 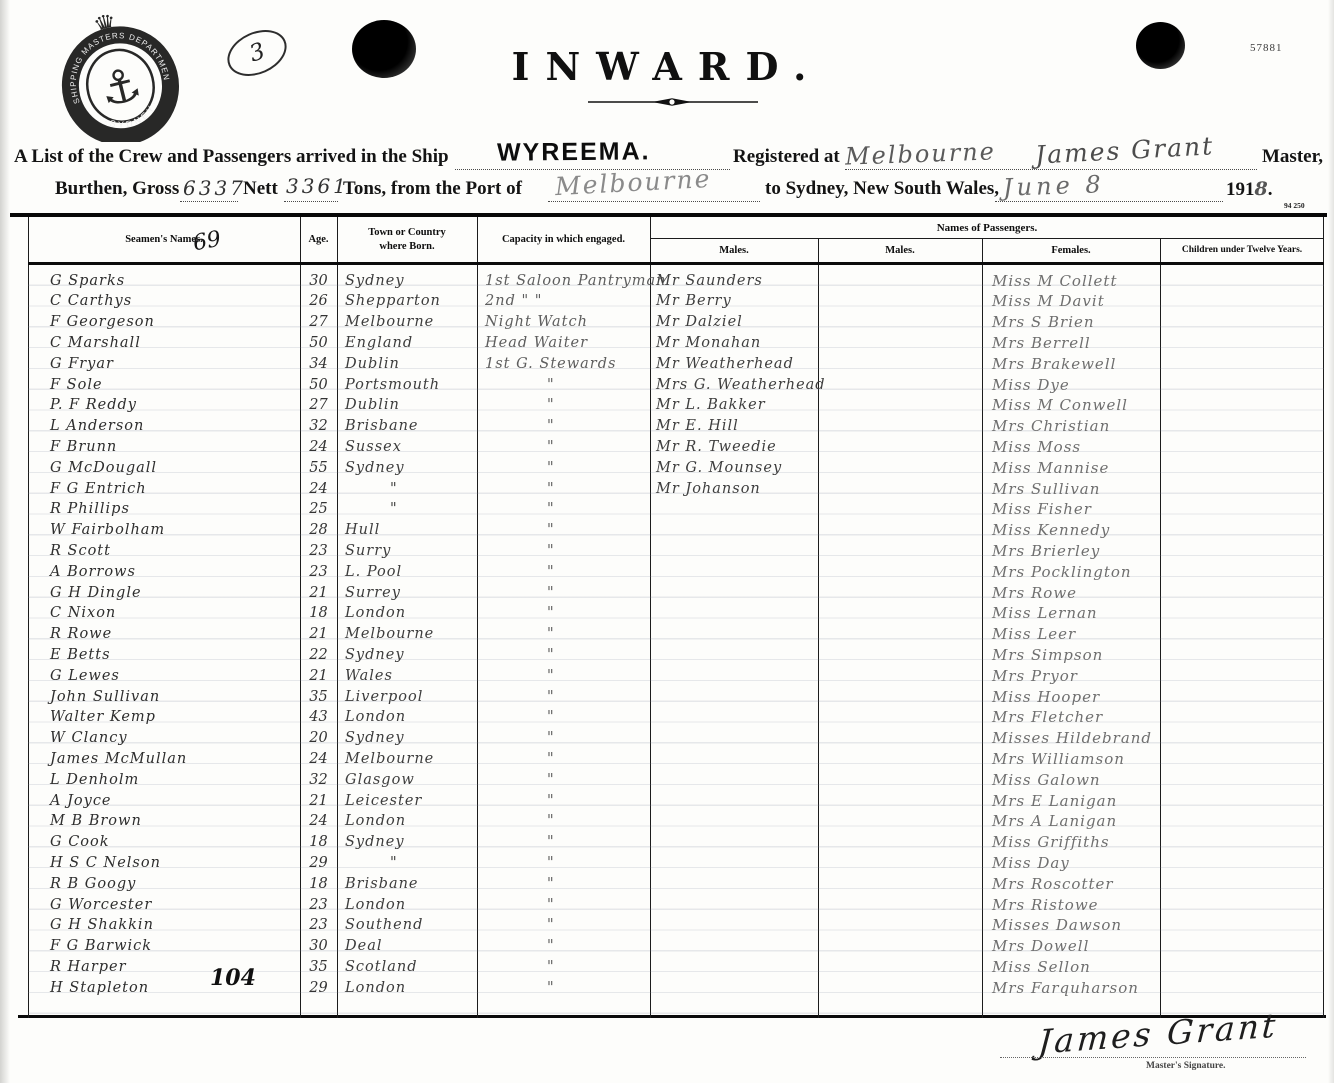 I want to click on passenger-female-name: Mrs Pryor, so click(x=1035, y=675).